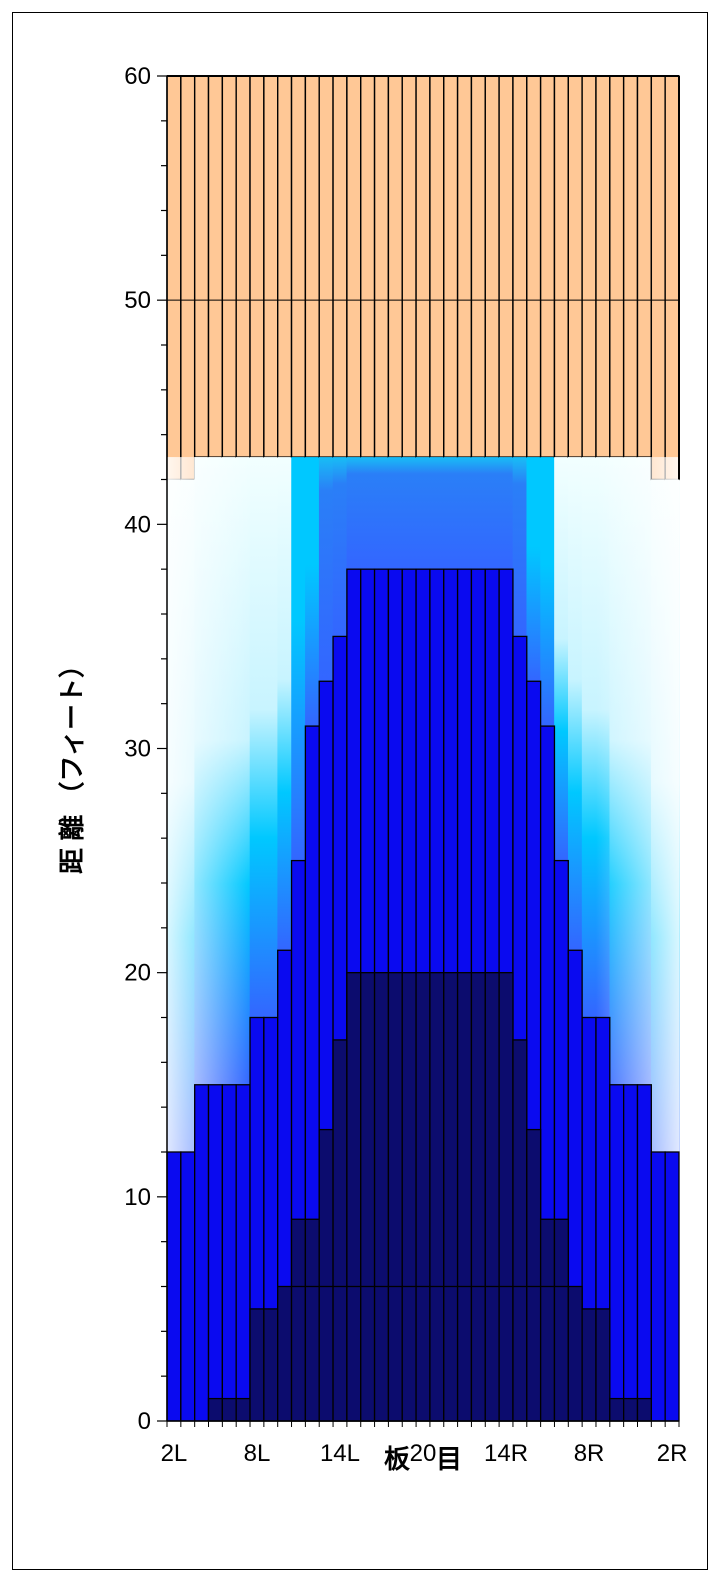 This screenshot has height=1578, width=709. What do you see at coordinates (672, 1453) in the screenshot?
I see `x-tick-label: 2R` at bounding box center [672, 1453].